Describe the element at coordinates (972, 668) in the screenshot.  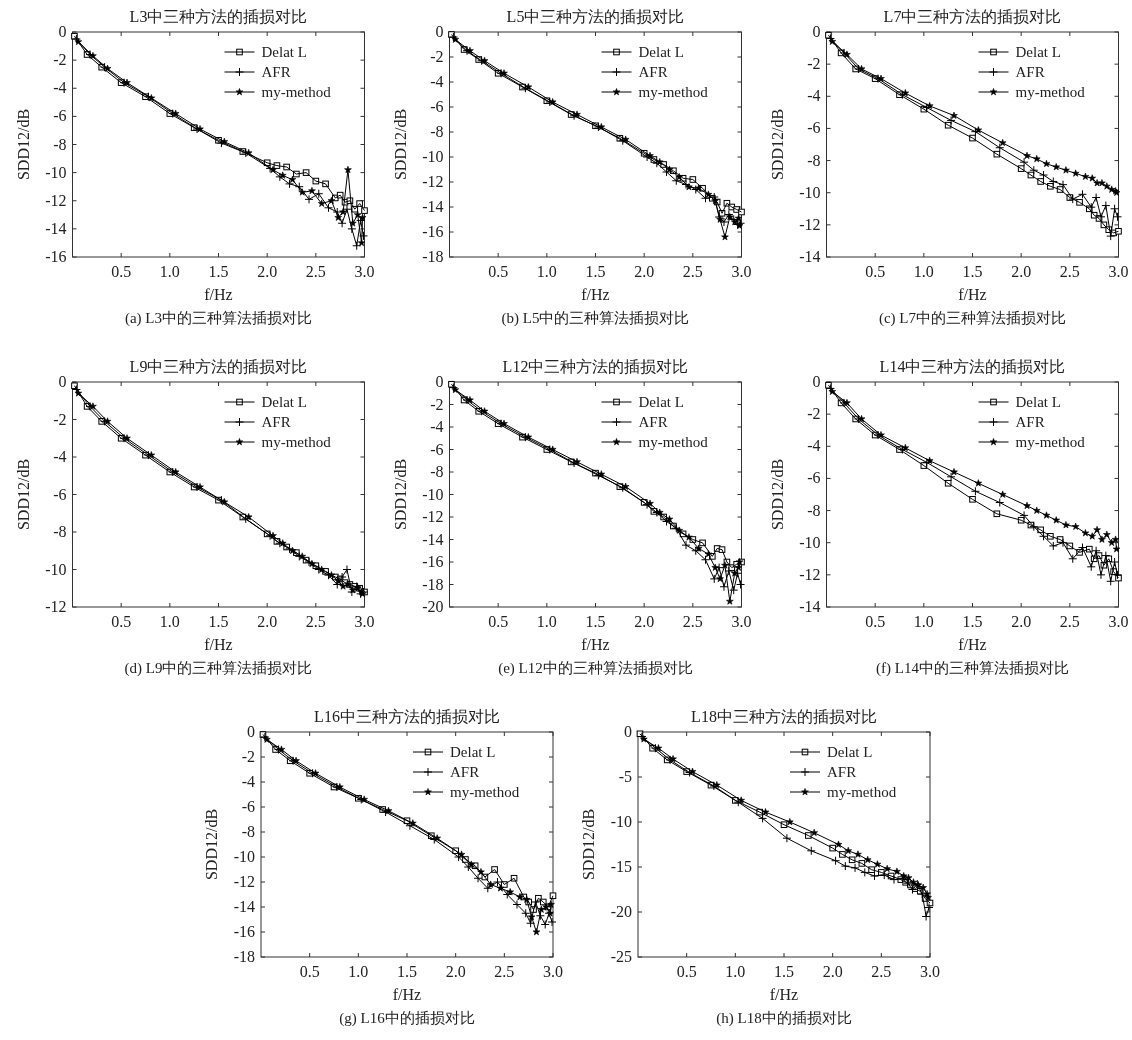
I see `text: (f) L14中的三种算法插损对比` at that location.